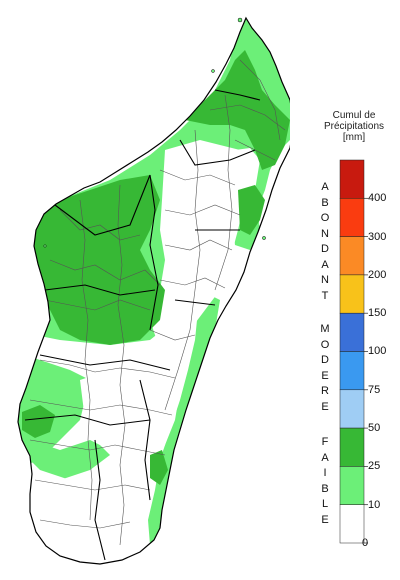 Image resolution: width=400 pixels, height=580 pixels. Describe the element at coordinates (246, 171) in the screenshot. I see `zone-white-northeast` at that location.